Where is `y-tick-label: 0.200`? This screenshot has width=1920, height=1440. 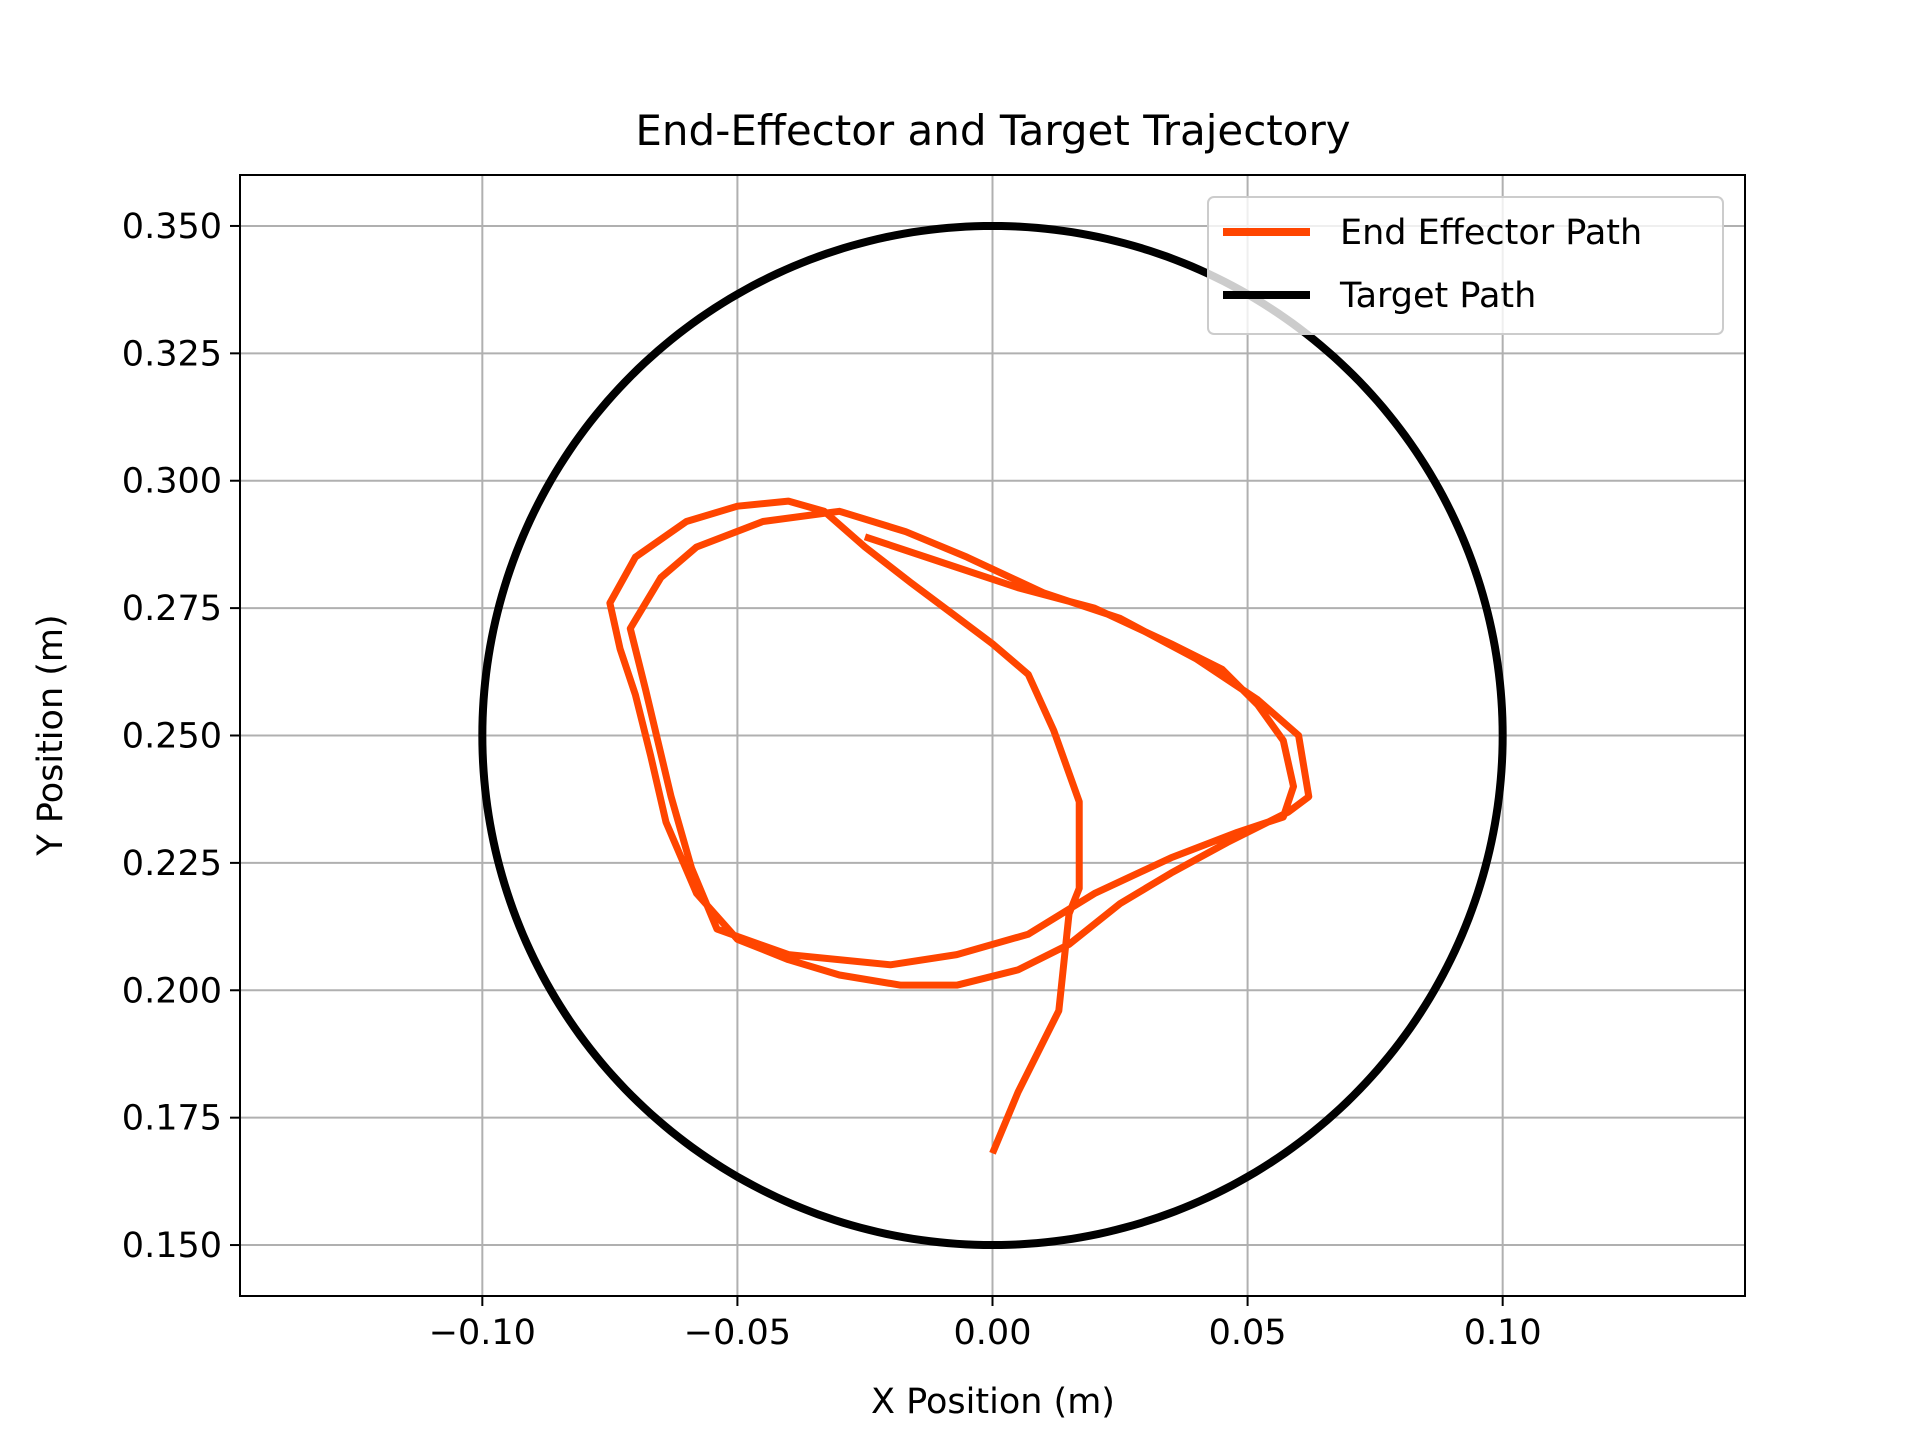
y-tick-label: 0.200 is located at coordinates (172, 991).